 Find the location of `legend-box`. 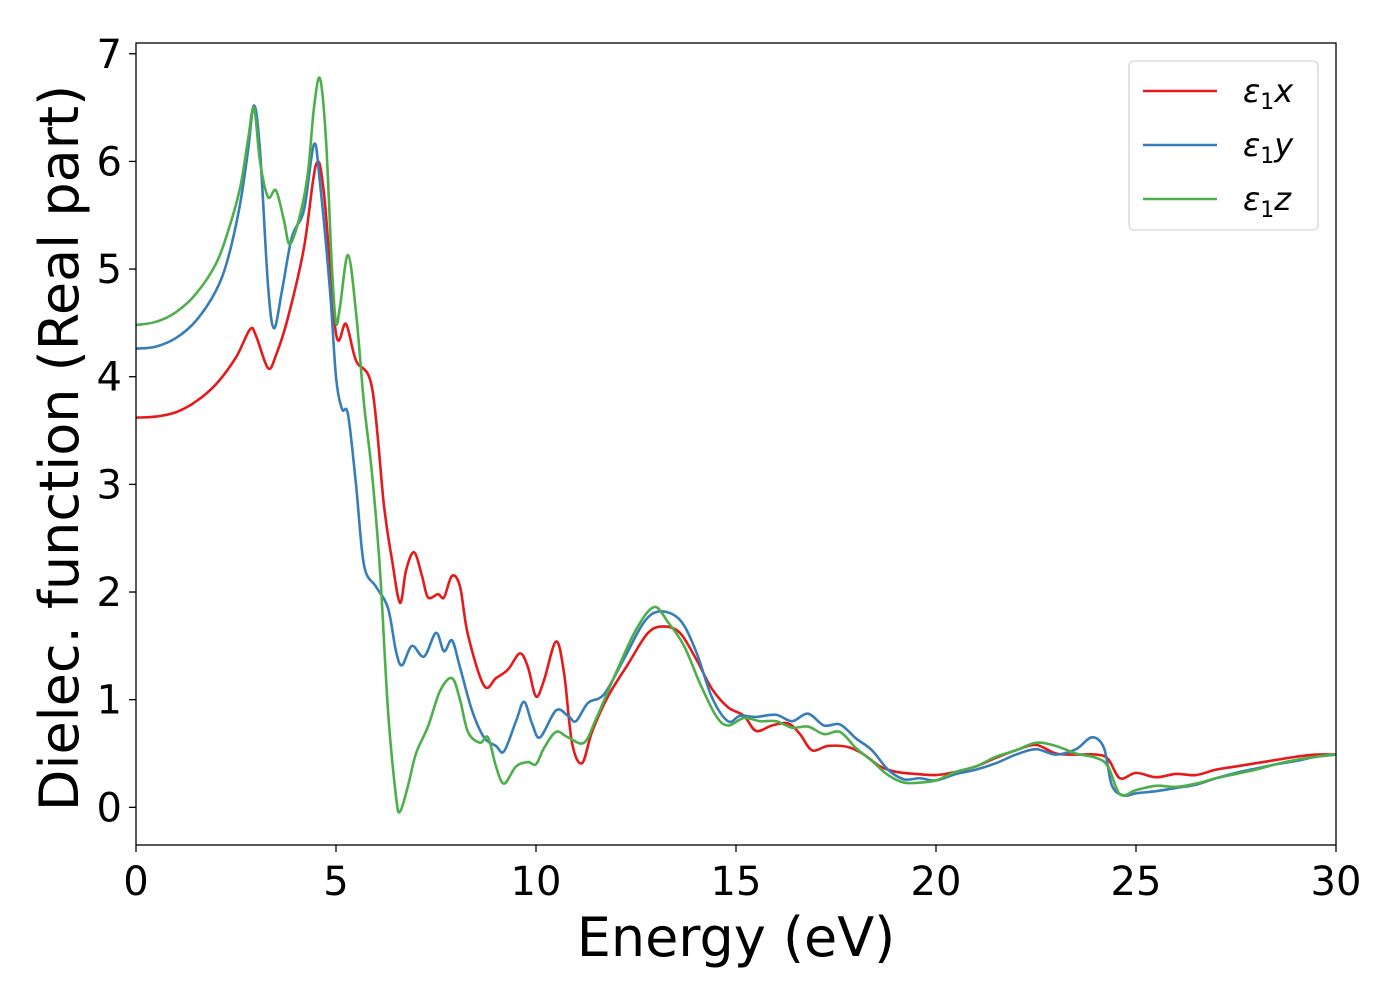

legend-box is located at coordinates (1223, 145).